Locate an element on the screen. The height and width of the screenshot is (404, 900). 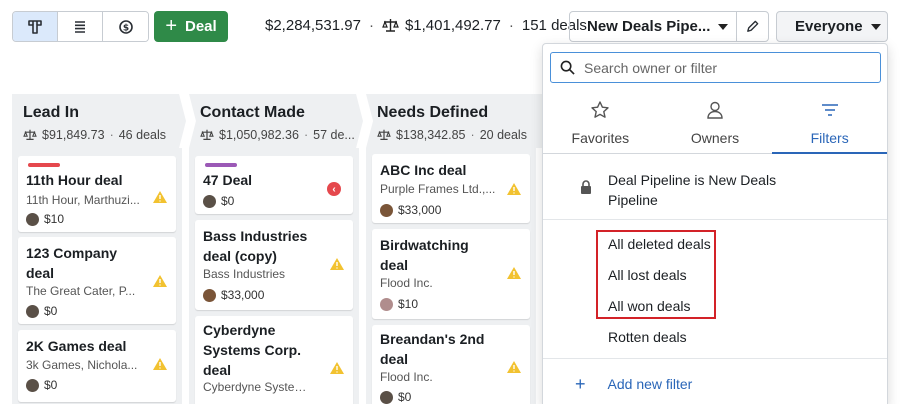
deal-card: Breandan's 2nd deal Flood Inc. $0 is located at coordinates (451, 364).